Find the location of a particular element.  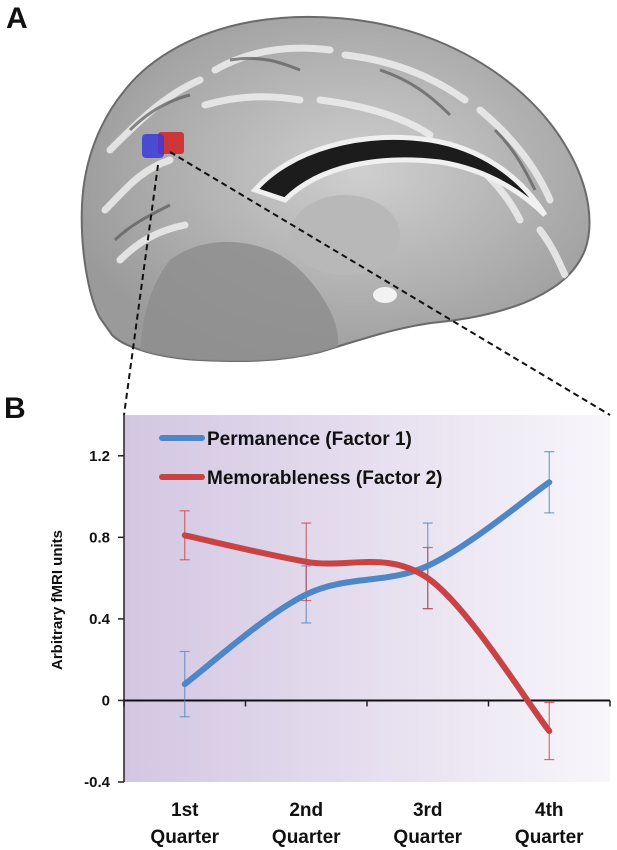

zoom-line-left is located at coordinates (141, 290).